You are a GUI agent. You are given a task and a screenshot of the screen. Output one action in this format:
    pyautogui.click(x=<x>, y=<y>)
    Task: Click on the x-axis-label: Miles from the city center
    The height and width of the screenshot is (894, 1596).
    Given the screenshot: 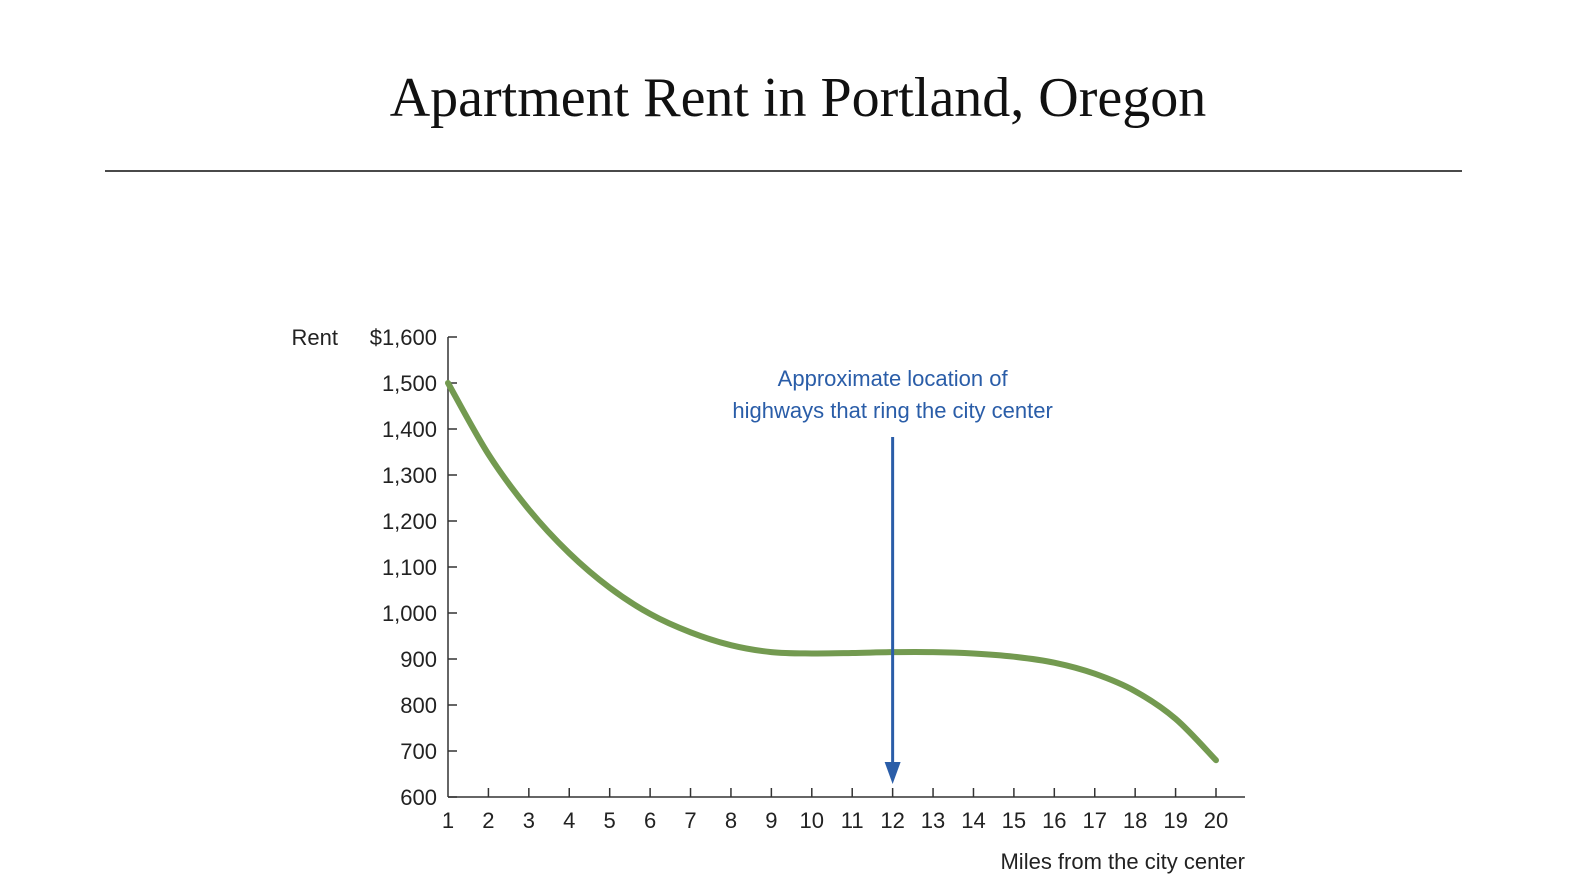 What is the action you would take?
    pyautogui.click(x=1122, y=861)
    